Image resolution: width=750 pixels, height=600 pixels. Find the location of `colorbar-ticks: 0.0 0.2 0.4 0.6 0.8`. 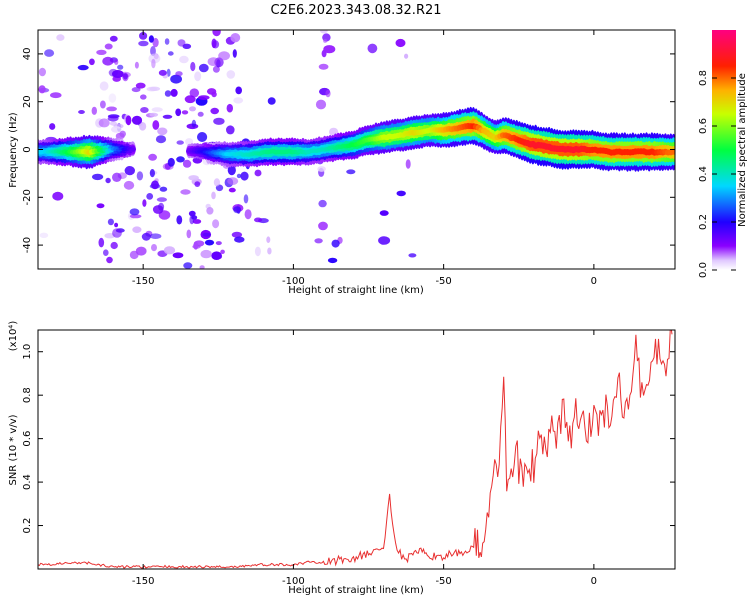

colorbar-ticks: 0.0 0.2 0.4 0.6 0.8 is located at coordinates (717, 174).